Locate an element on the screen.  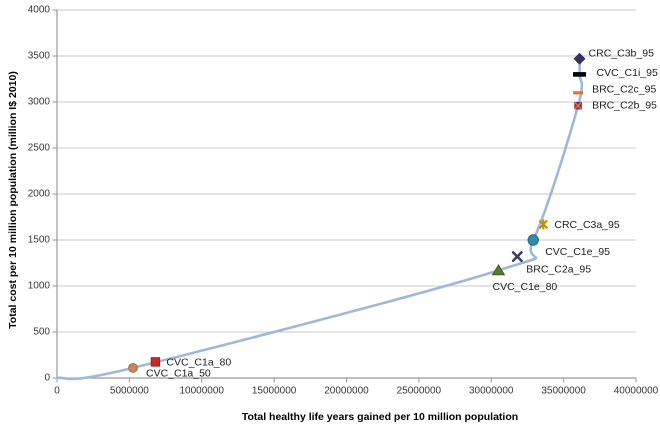
point-label: CRC_C3a_95 is located at coordinates (587, 225).